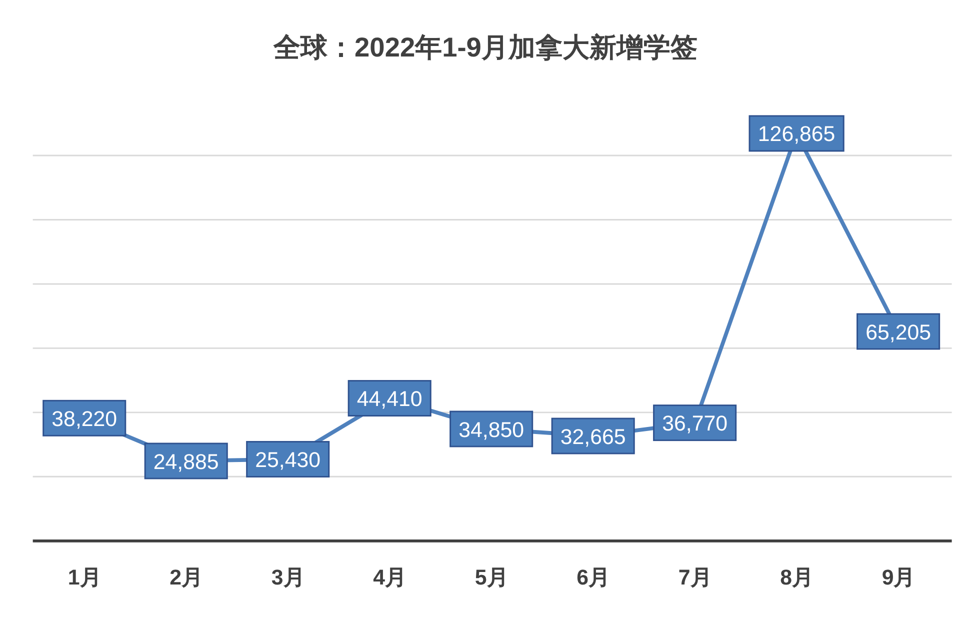 The width and height of the screenshot is (975, 617). What do you see at coordinates (389, 399) in the screenshot?
I see `data-label: 44,410` at bounding box center [389, 399].